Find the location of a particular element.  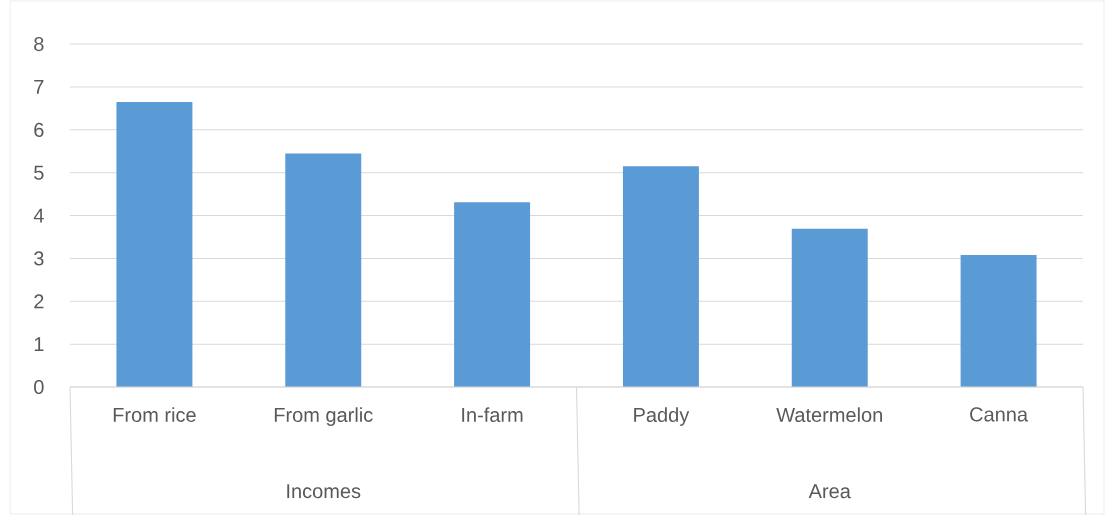

x-tick-label: From rice is located at coordinates (154, 414).